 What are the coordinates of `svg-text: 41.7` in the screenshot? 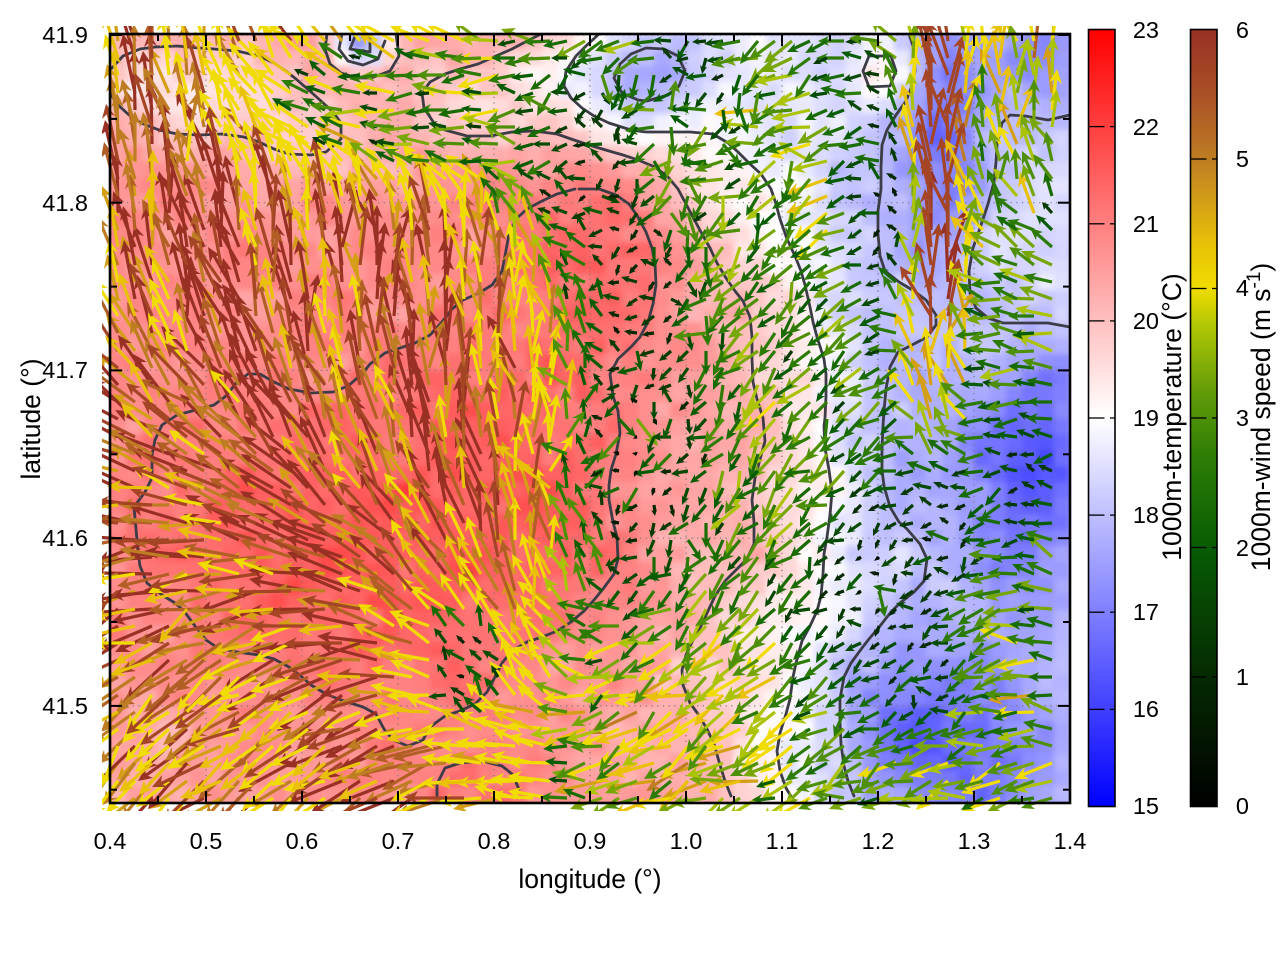 It's located at (65, 370).